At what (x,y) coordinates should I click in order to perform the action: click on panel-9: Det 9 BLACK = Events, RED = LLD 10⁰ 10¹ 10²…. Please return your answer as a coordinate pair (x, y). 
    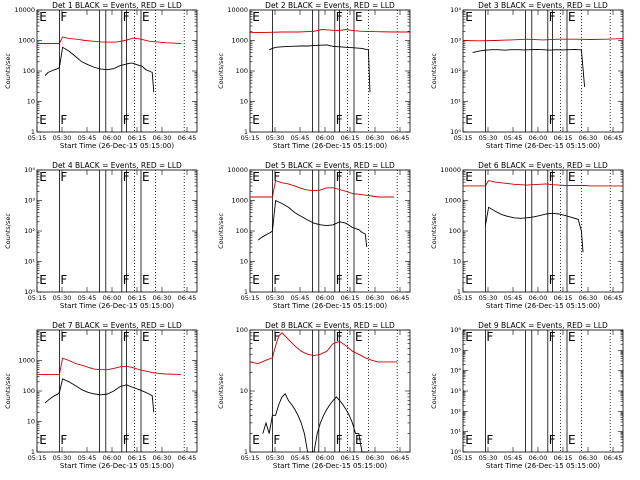
    Looking at the image, I should click on (527, 395).